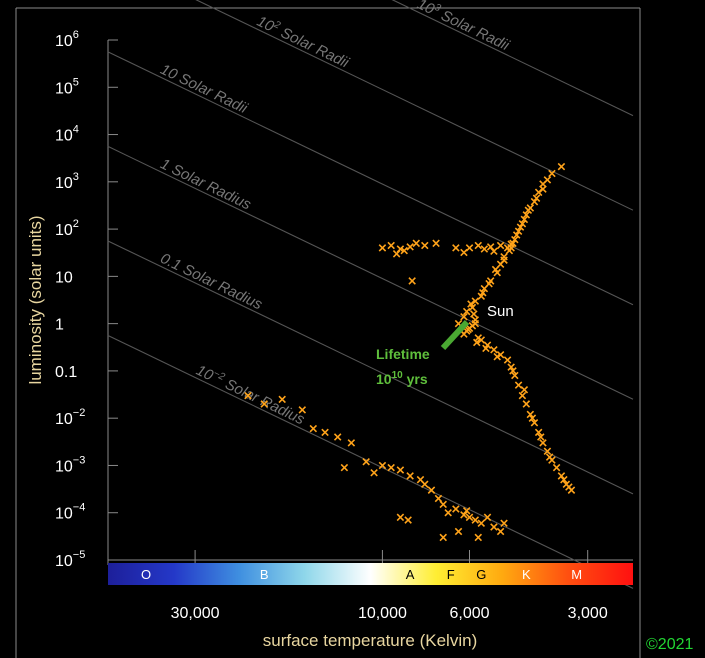 Image resolution: width=705 pixels, height=658 pixels. What do you see at coordinates (67, 134) in the screenshot?
I see `y-tick-label: 10⁴` at bounding box center [67, 134].